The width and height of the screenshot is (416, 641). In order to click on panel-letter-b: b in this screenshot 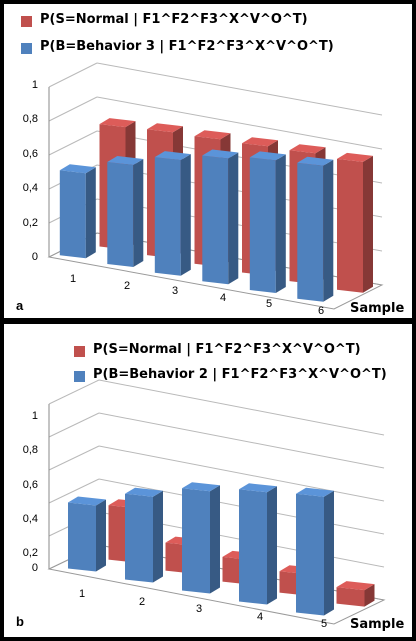, I will do `click(20, 621)`.